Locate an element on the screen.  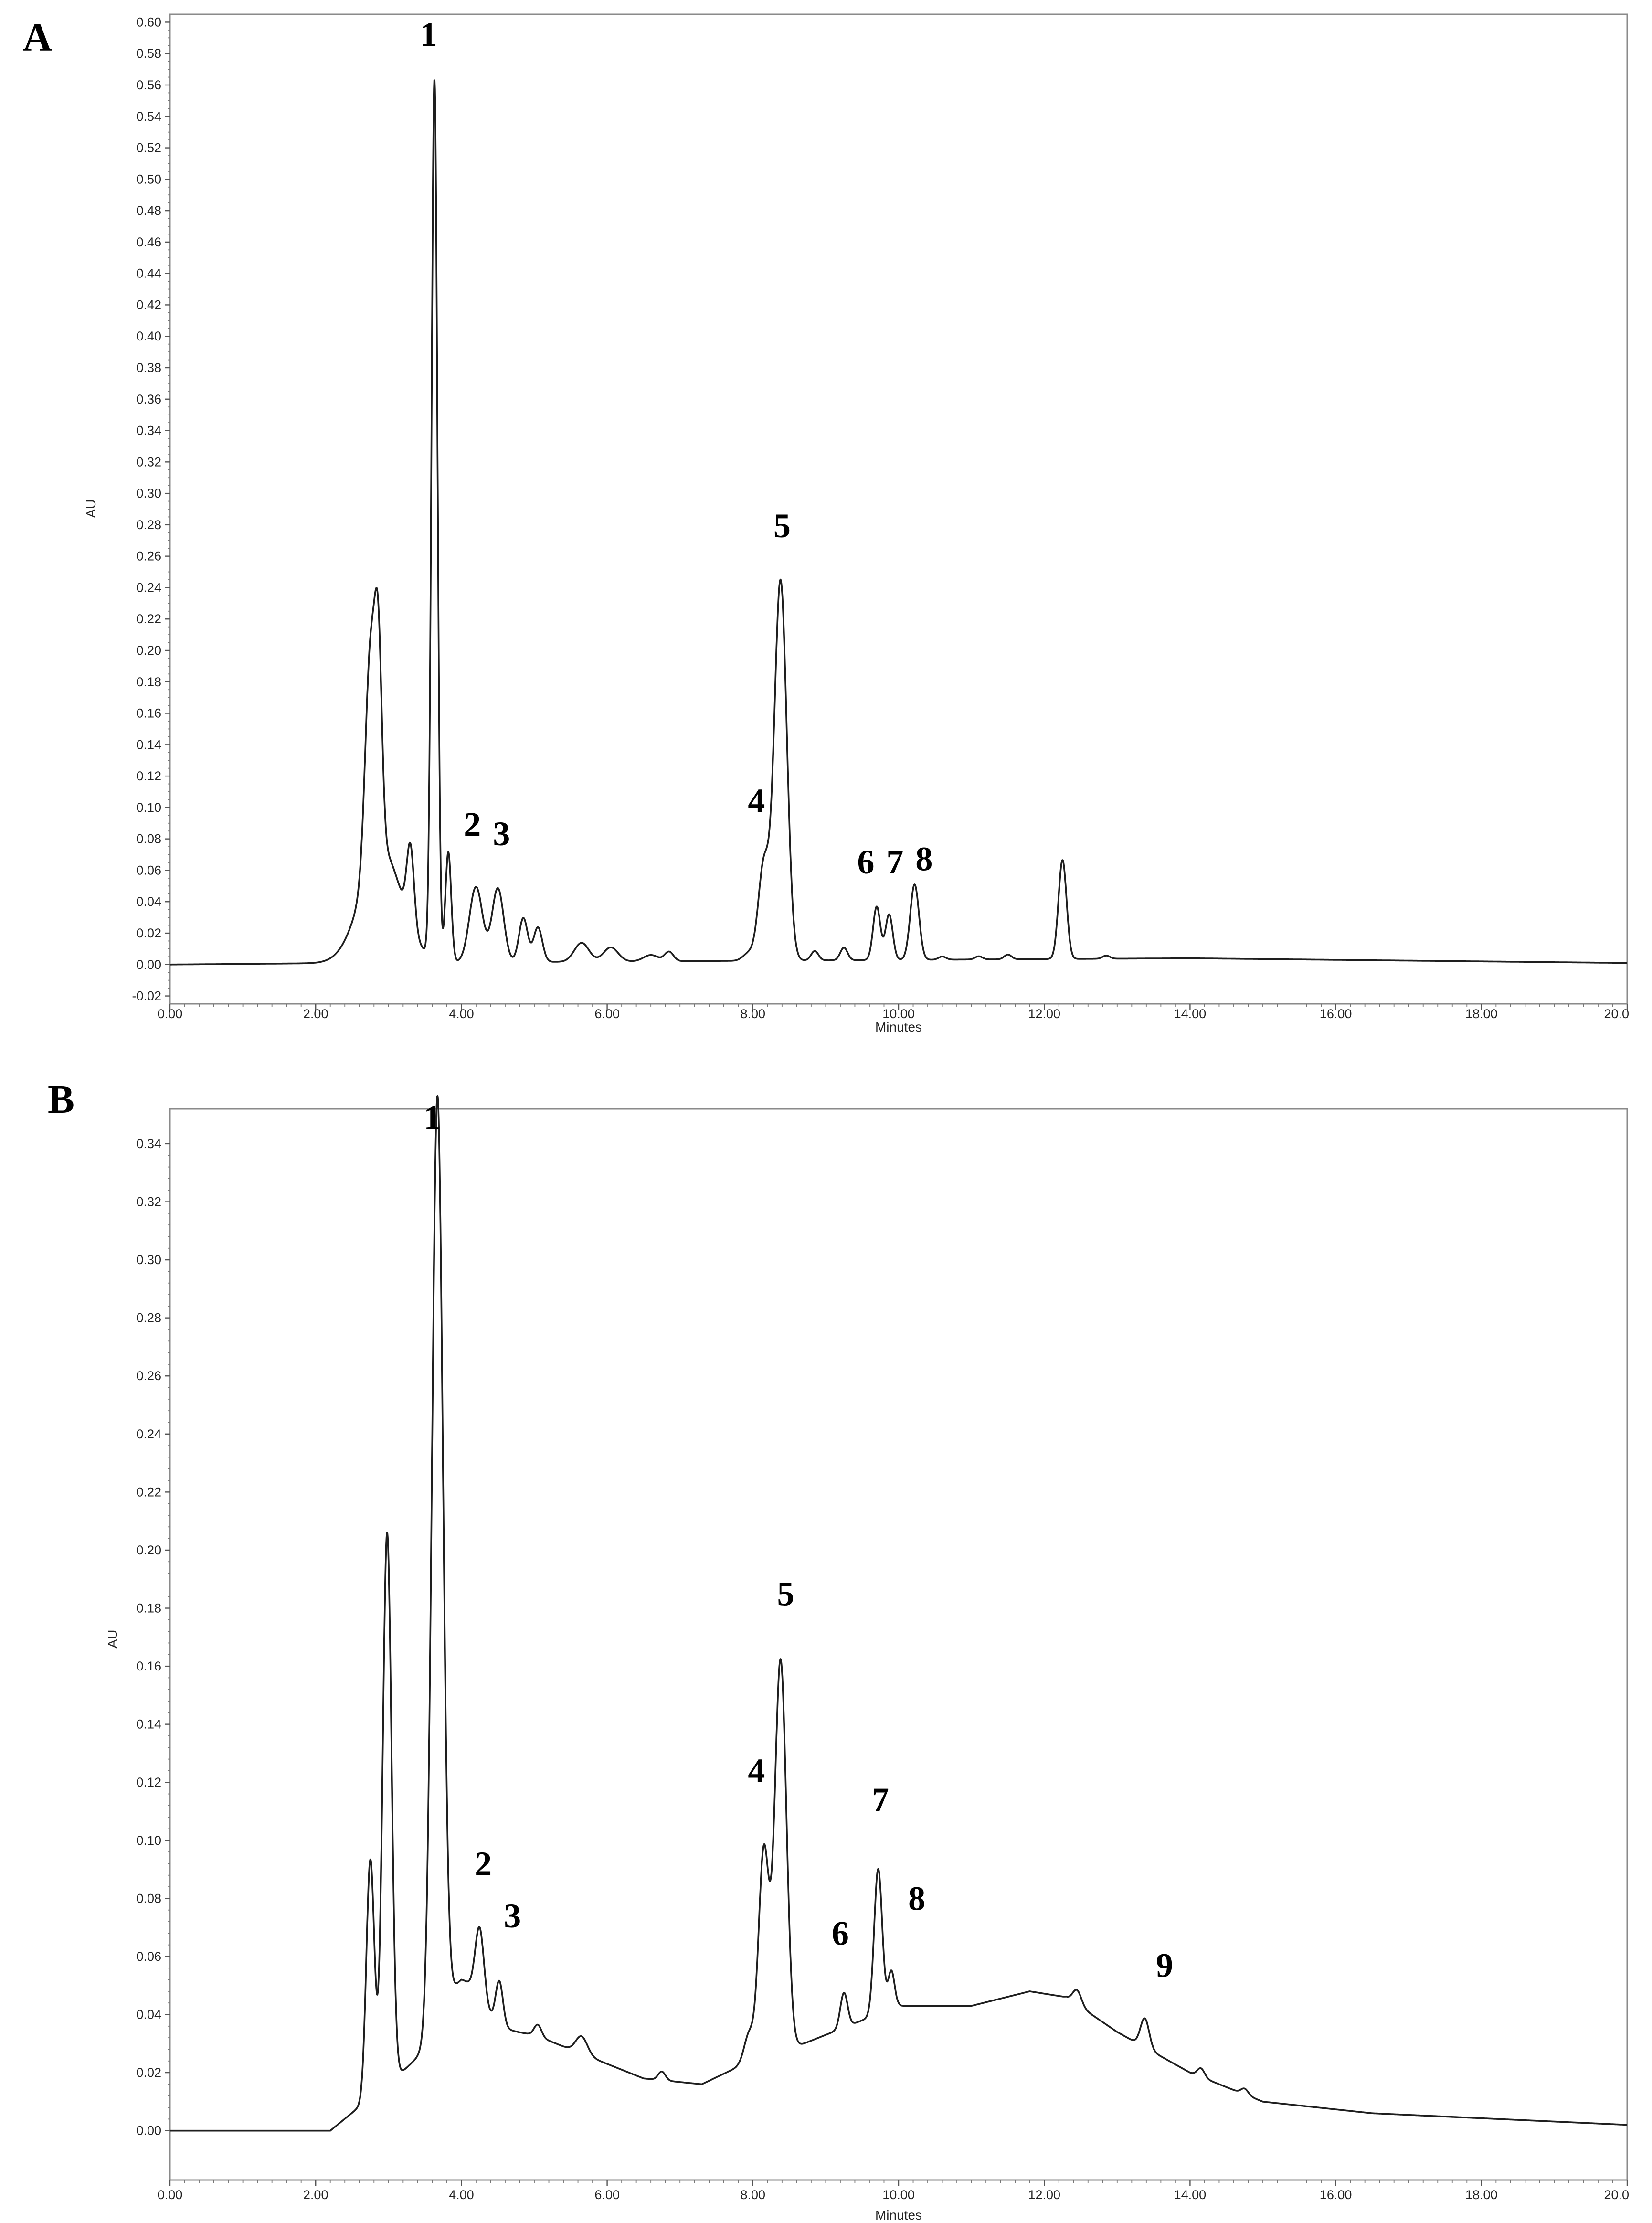
peak-label-2: 2 is located at coordinates (472, 824).